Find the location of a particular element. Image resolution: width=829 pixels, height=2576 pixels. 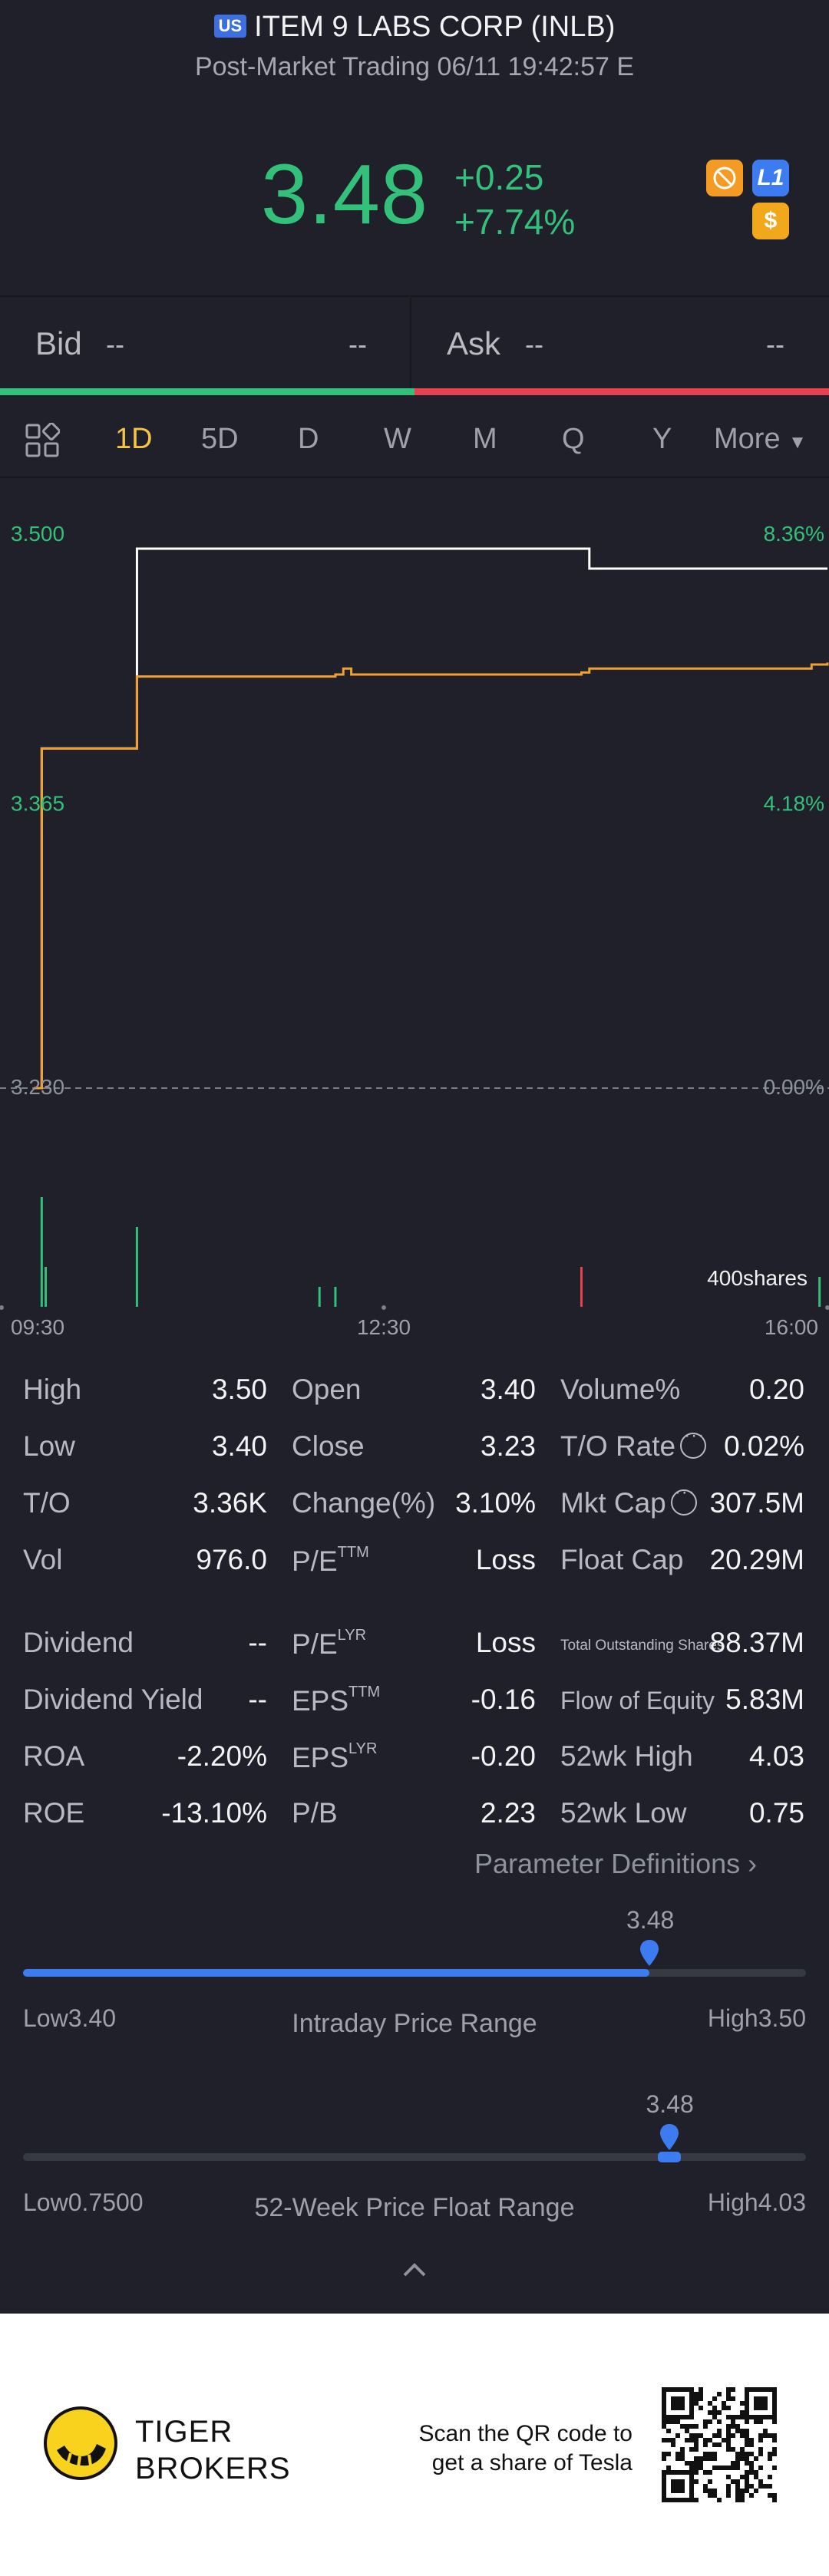

stat-pe-lyr-text: P/E is located at coordinates (315, 1644).